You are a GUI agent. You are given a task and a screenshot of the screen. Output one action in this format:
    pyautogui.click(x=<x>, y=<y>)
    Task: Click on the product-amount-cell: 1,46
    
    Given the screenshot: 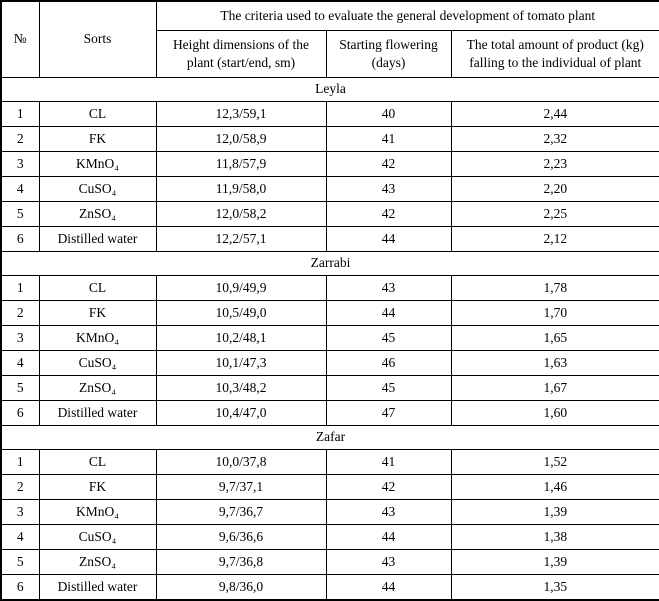 What is the action you would take?
    pyautogui.click(x=554, y=487)
    